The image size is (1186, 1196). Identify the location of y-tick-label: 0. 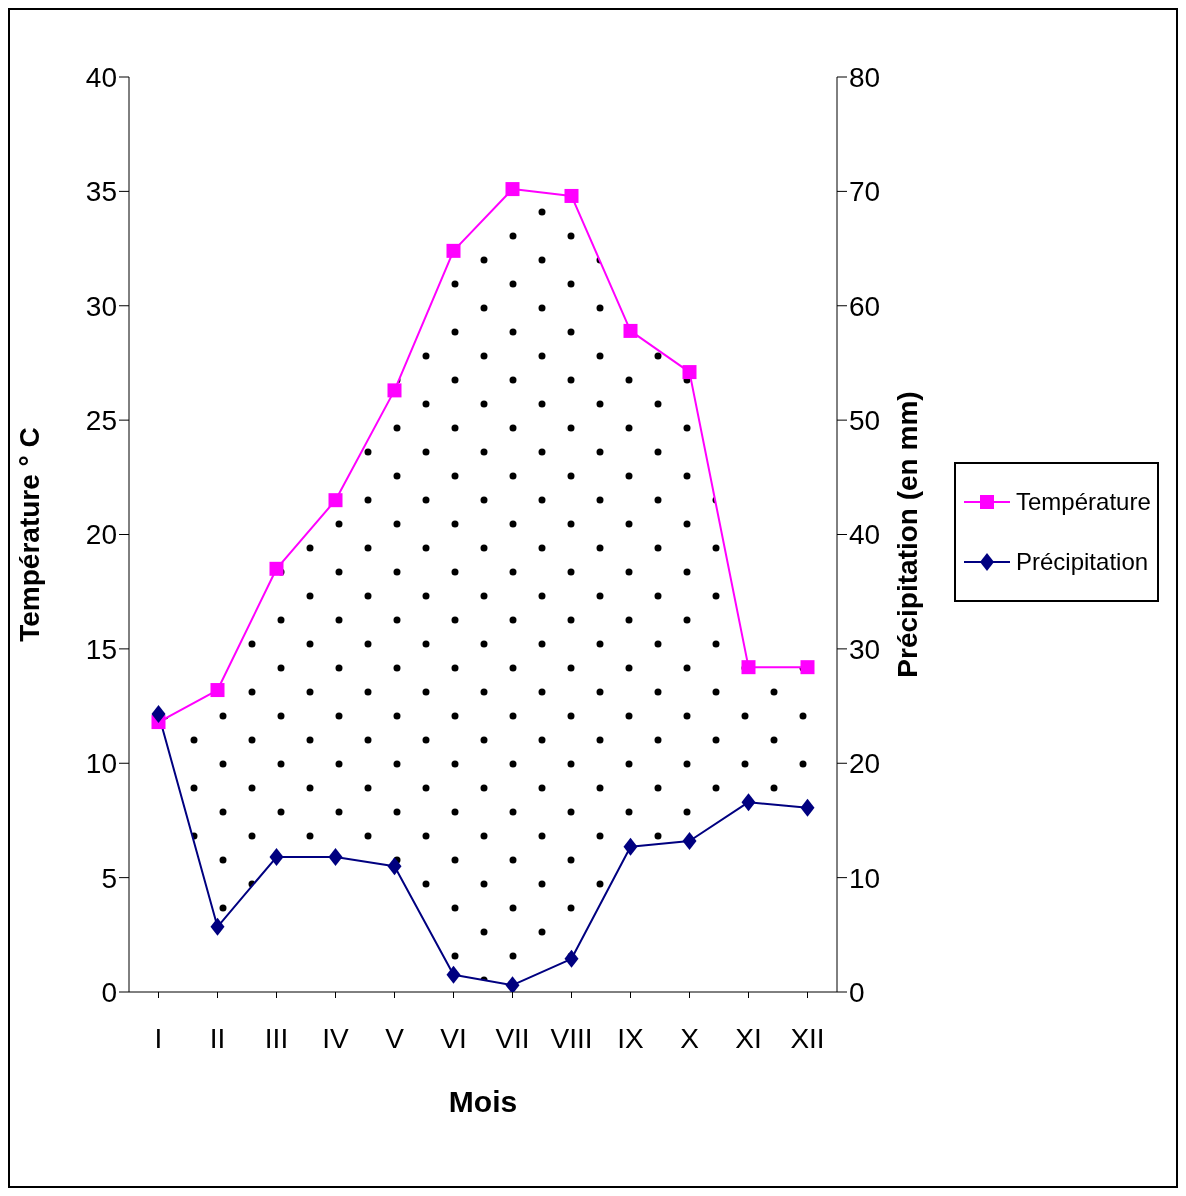
(109, 992).